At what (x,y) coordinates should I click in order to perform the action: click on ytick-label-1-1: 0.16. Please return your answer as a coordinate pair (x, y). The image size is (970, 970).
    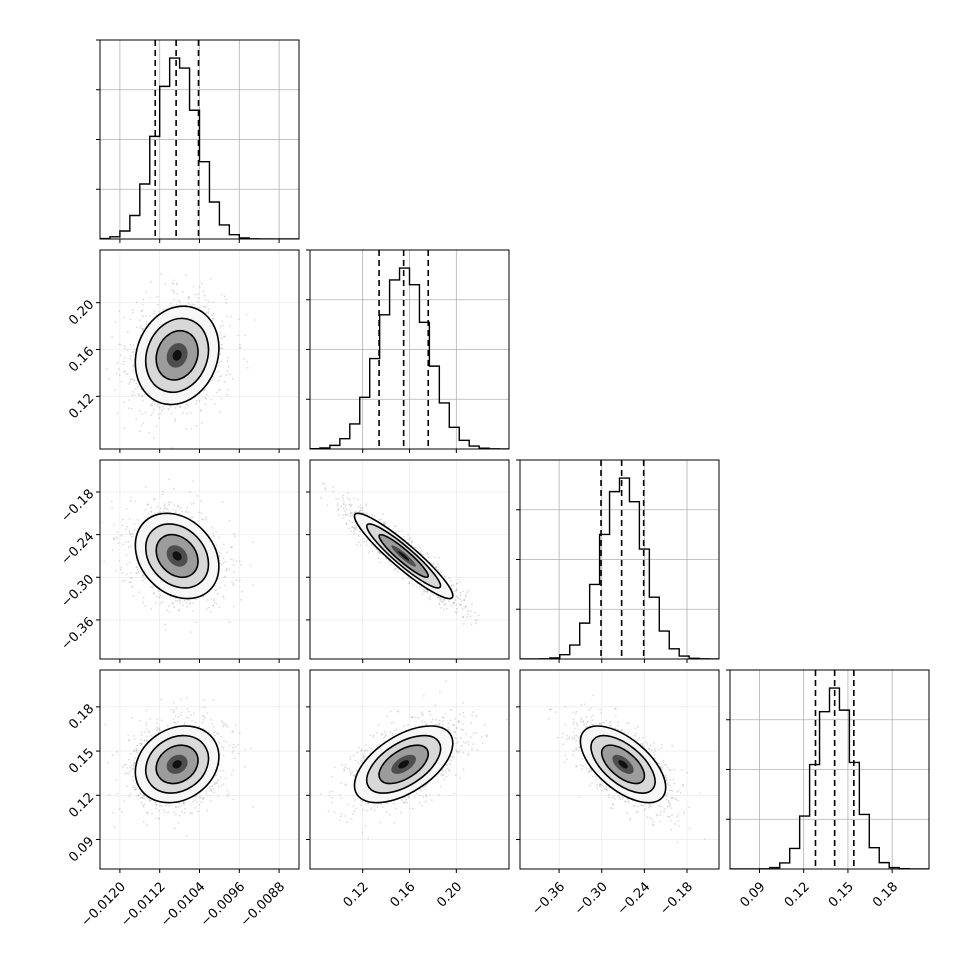
    Looking at the image, I should click on (81, 359).